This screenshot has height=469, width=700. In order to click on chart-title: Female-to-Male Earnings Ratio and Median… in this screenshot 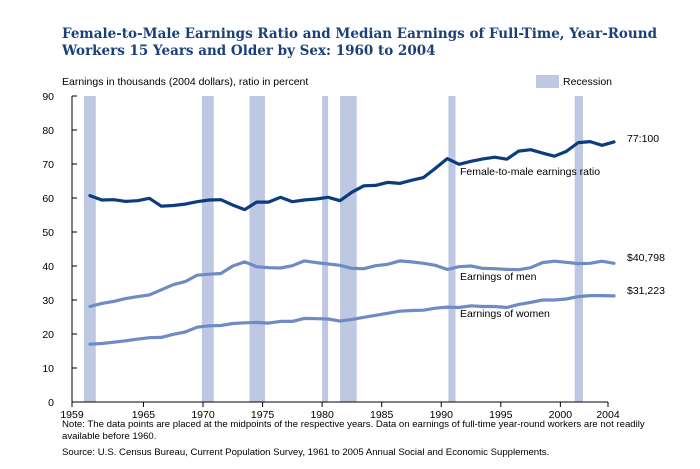, I will do `click(360, 42)`.